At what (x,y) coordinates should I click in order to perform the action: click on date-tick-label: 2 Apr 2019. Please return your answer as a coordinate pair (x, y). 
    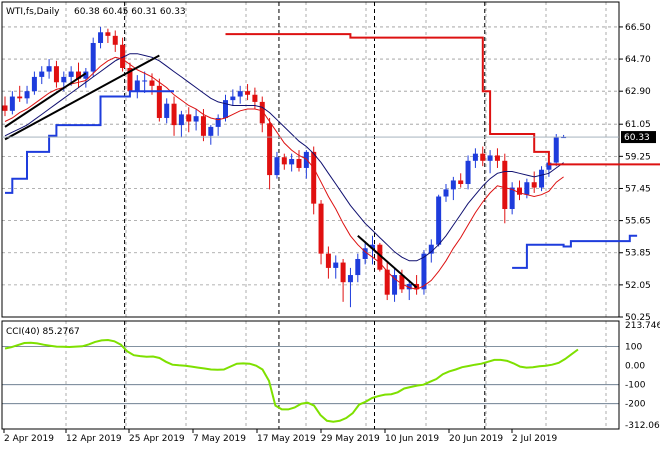
    Looking at the image, I should click on (29, 439).